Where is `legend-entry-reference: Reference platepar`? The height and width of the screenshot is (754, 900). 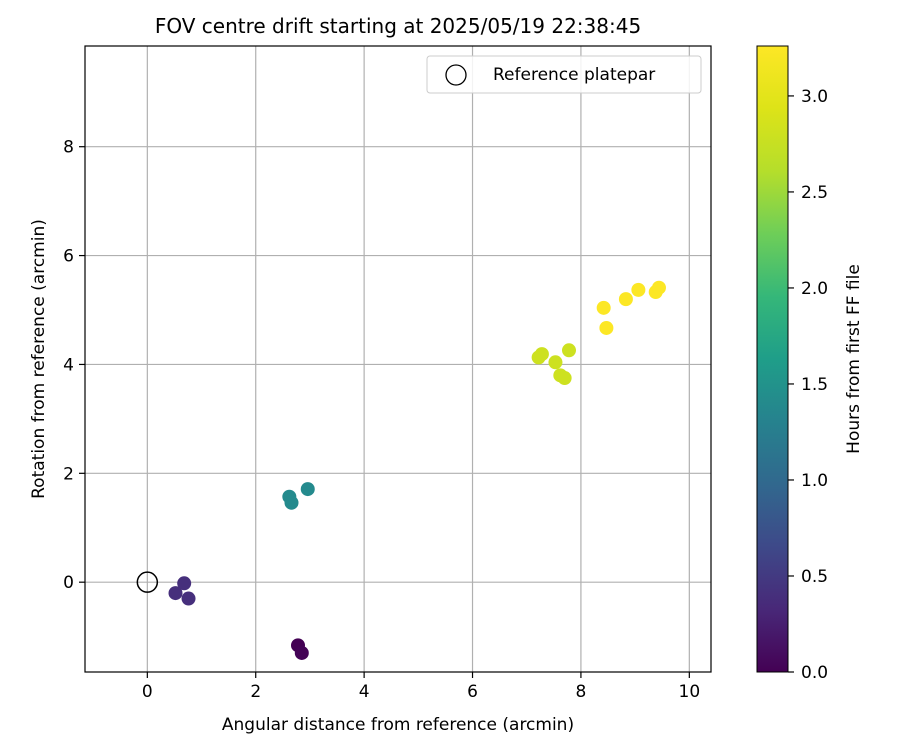
legend-entry-reference: Reference platepar is located at coordinates (574, 75).